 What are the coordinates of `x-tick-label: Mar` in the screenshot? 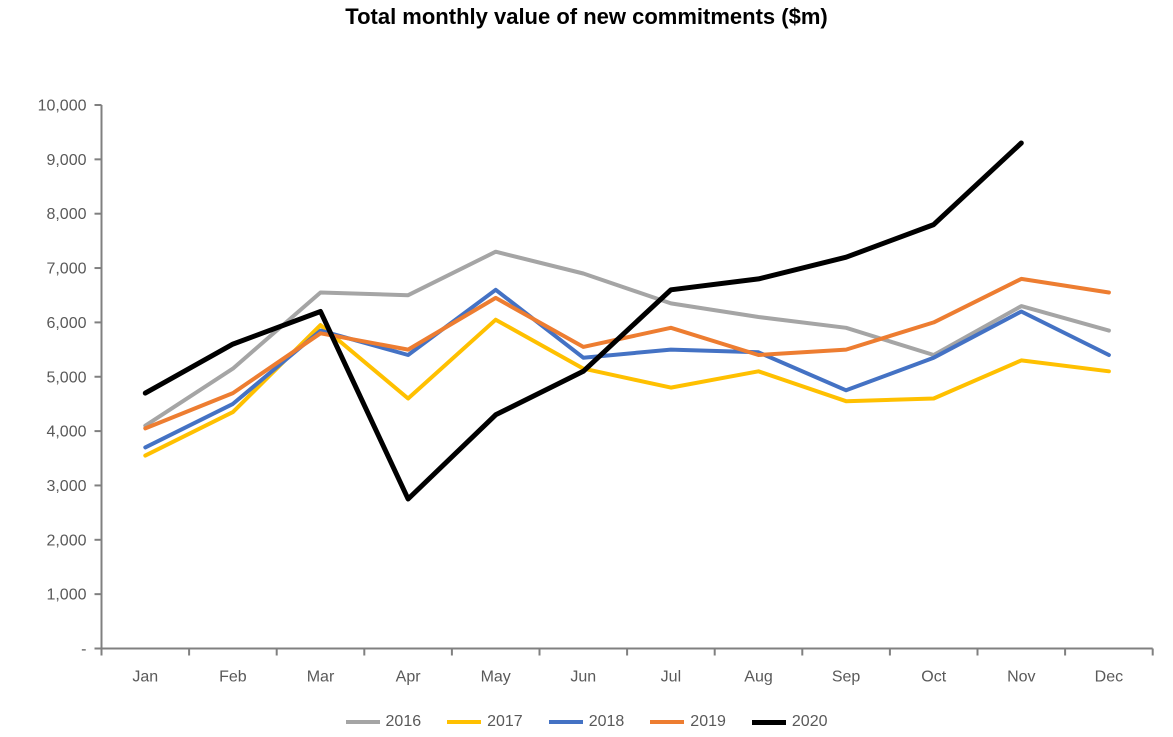 It's located at (321, 677).